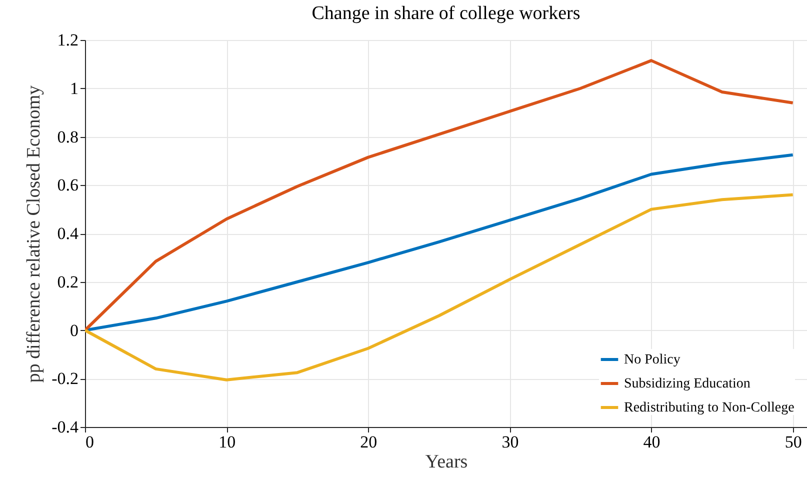  What do you see at coordinates (65, 378) in the screenshot?
I see `y-tick-label: -0.2` at bounding box center [65, 378].